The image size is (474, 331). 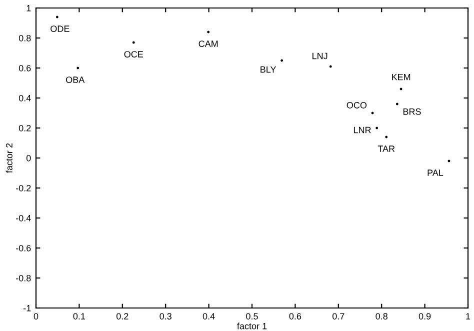 What do you see at coordinates (252, 316) in the screenshot?
I see `x-tick-label: 0.5` at bounding box center [252, 316].